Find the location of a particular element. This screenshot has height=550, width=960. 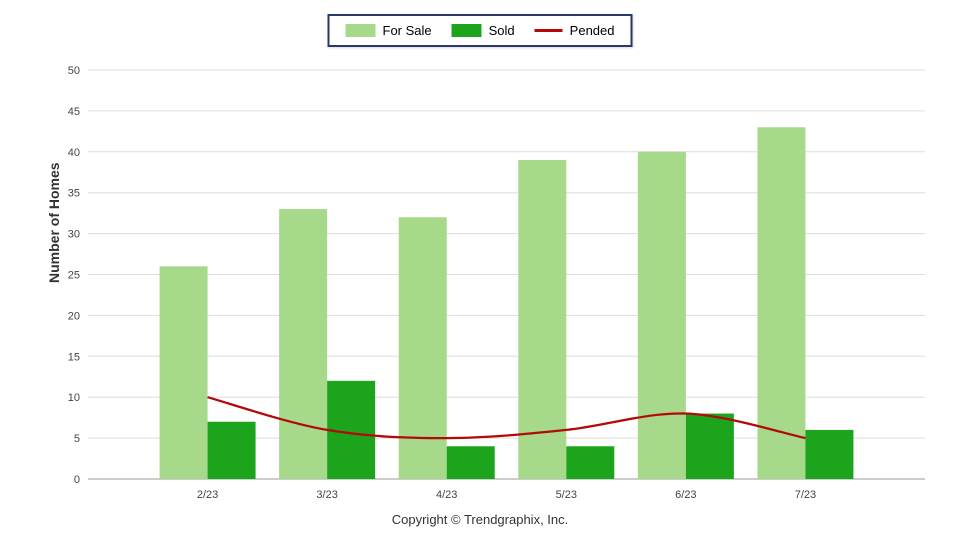

x-tick-label: 7/23 is located at coordinates (805, 495).